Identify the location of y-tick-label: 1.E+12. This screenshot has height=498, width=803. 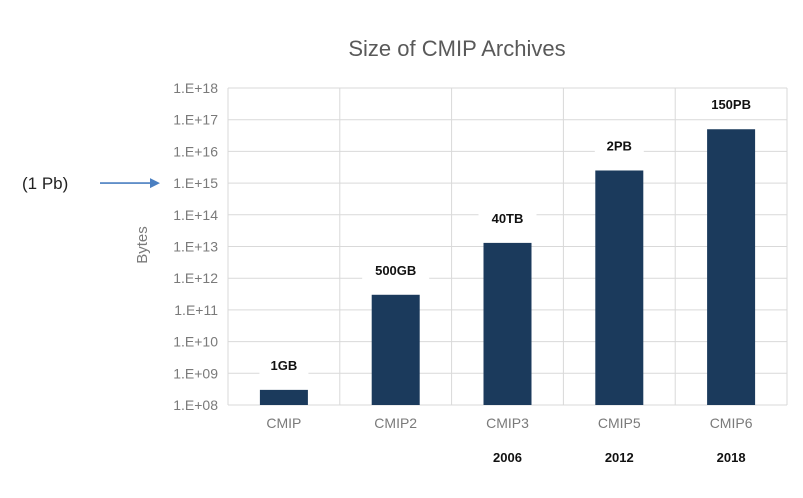
(195, 278).